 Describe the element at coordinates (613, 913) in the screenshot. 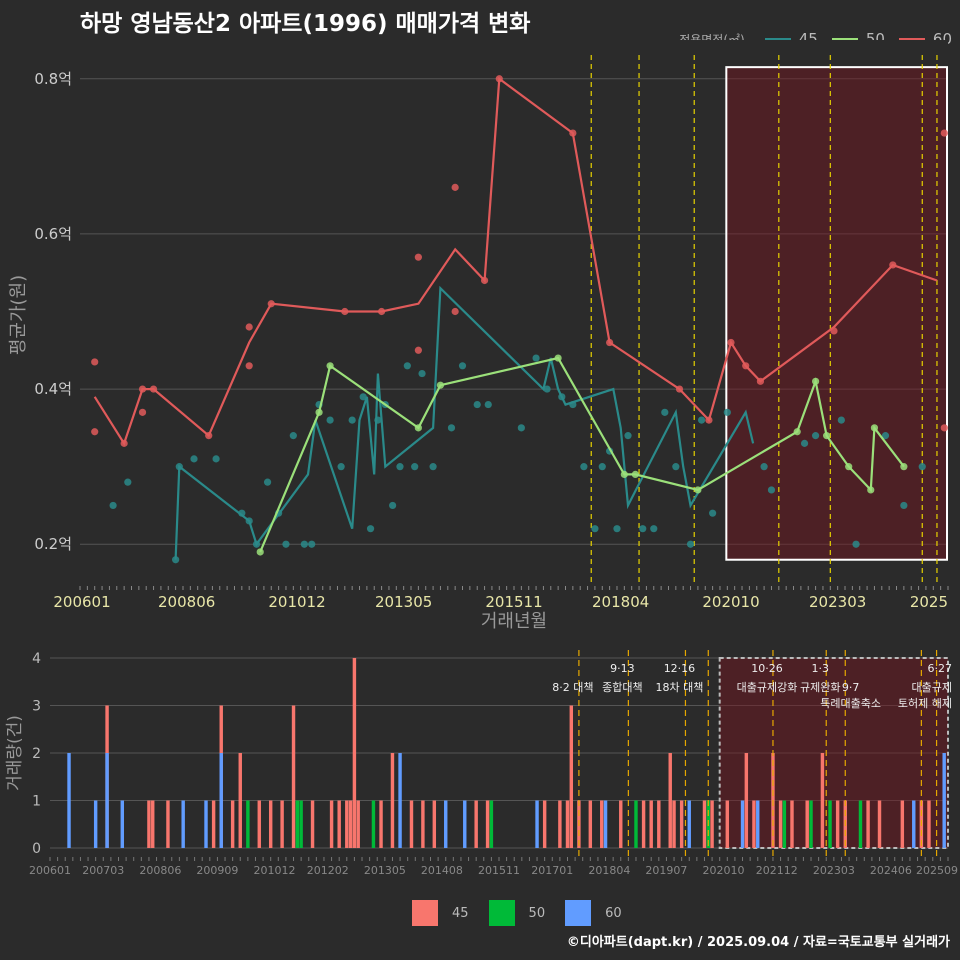

I see `bar-legend-label-60: 60` at that location.